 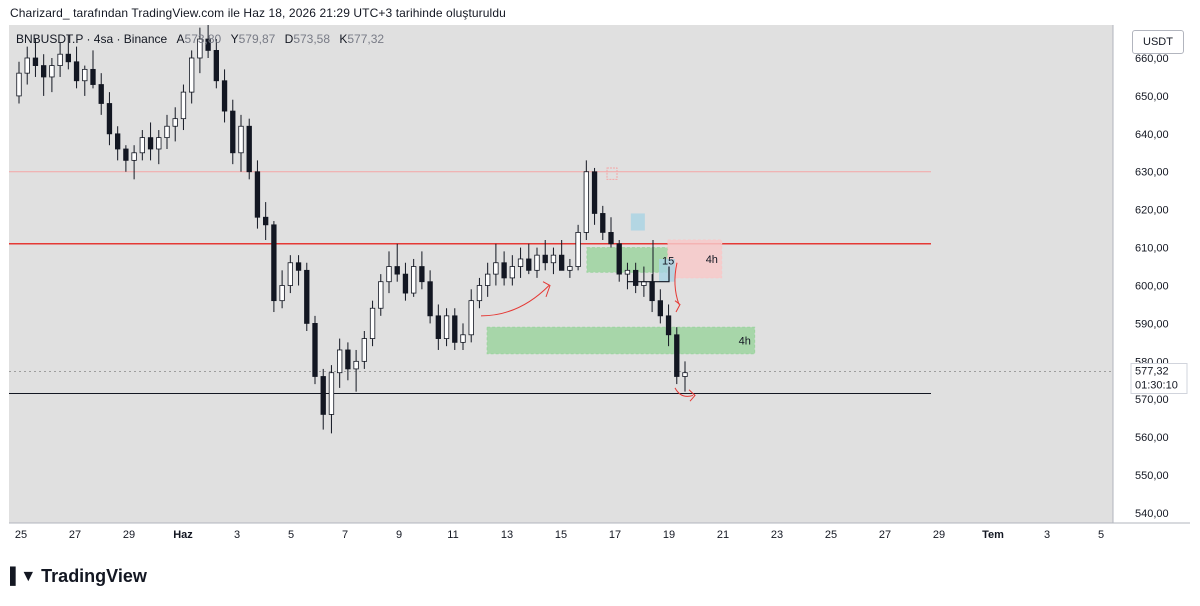 I want to click on arrow-down-curve, so click(x=677, y=283).